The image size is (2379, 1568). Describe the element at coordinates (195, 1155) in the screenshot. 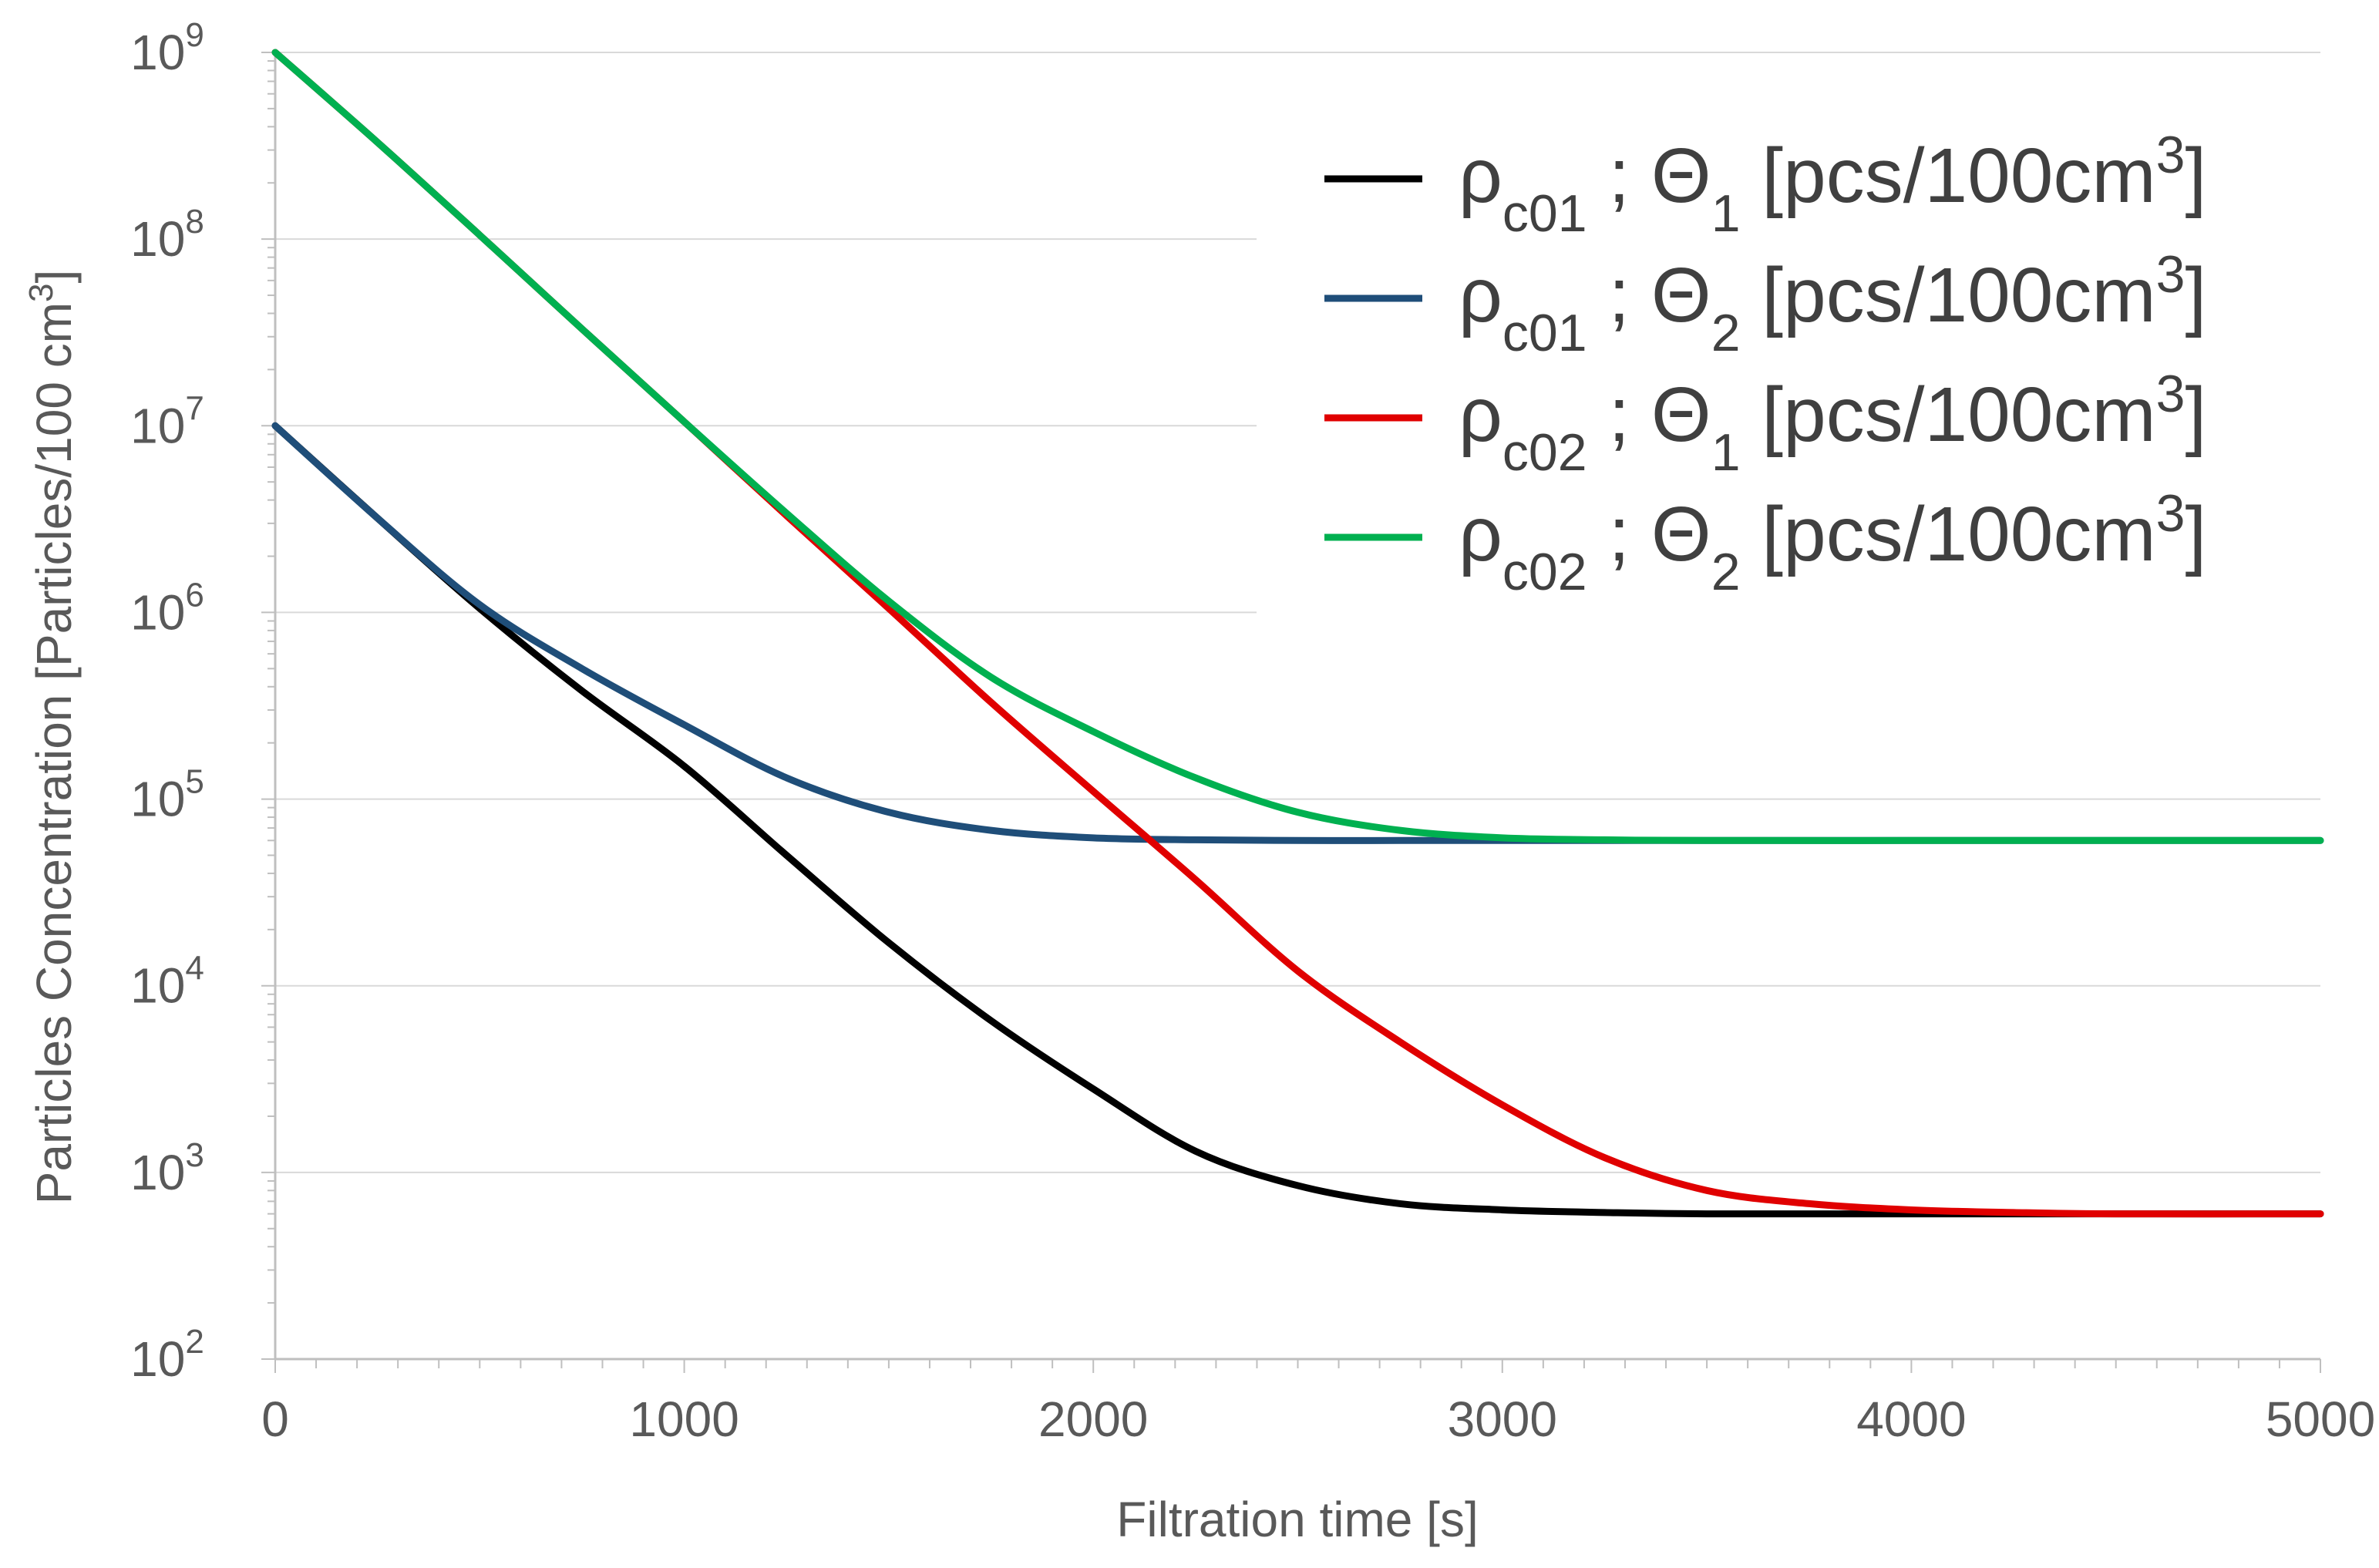

I see `y-tick-exponent: 3` at that location.